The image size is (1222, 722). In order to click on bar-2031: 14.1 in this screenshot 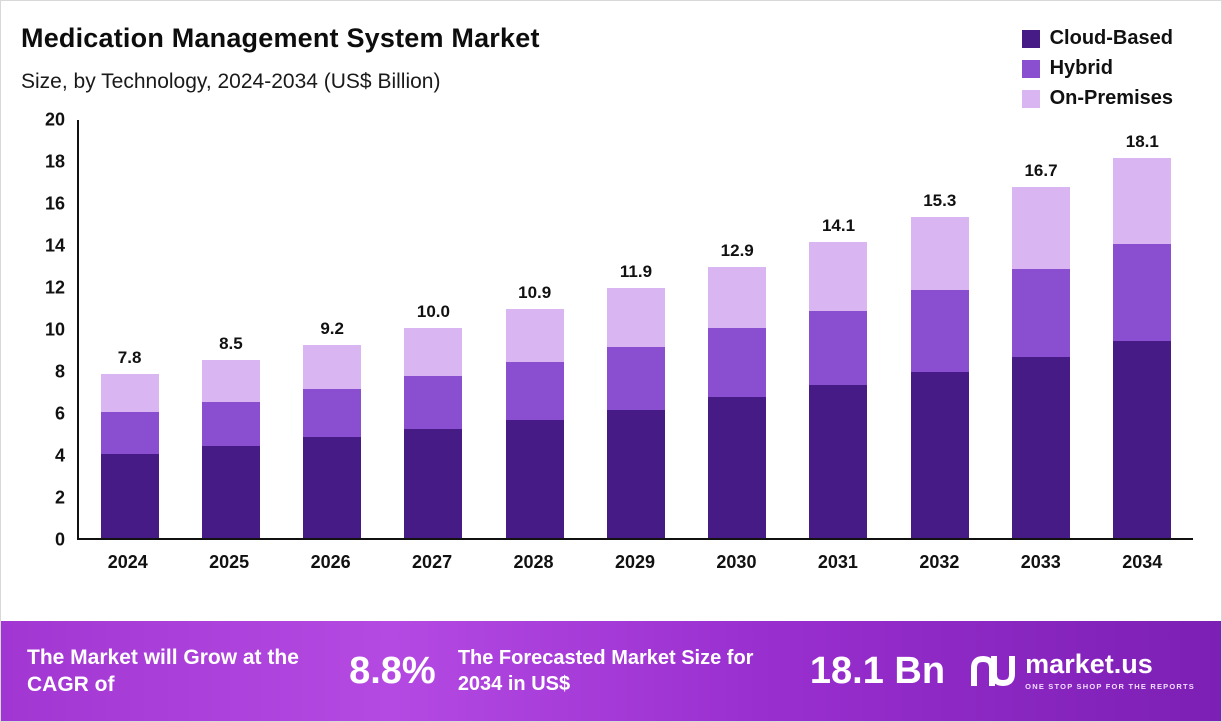, I will do `click(838, 328)`.